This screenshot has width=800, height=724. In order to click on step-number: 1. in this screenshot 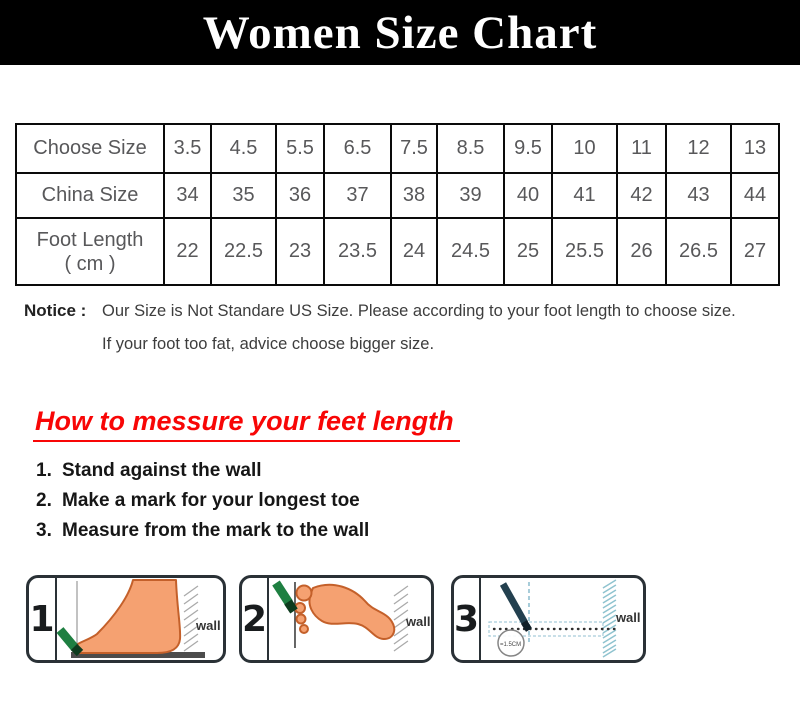, I will do `click(44, 470)`.